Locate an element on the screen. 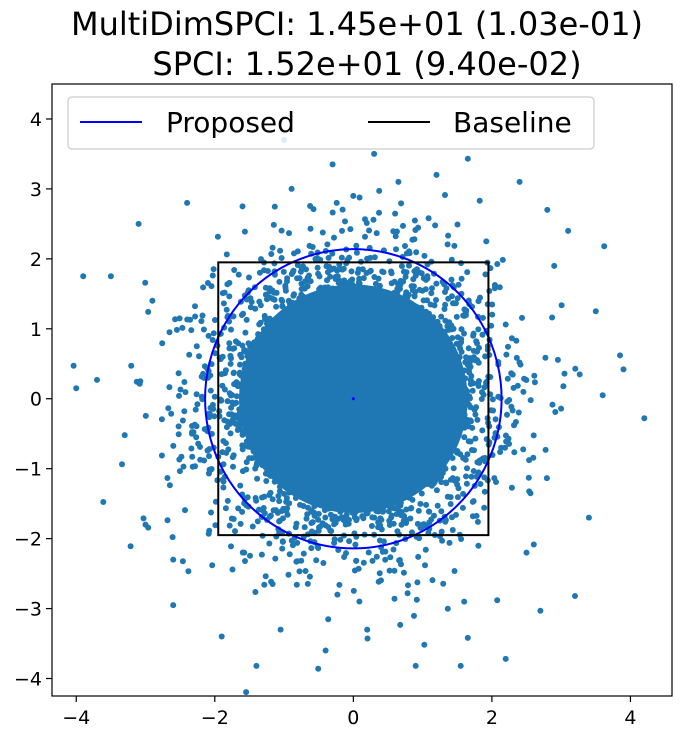 Image resolution: width=682 pixels, height=736 pixels. legend: Proposed Baseline is located at coordinates (331, 123).